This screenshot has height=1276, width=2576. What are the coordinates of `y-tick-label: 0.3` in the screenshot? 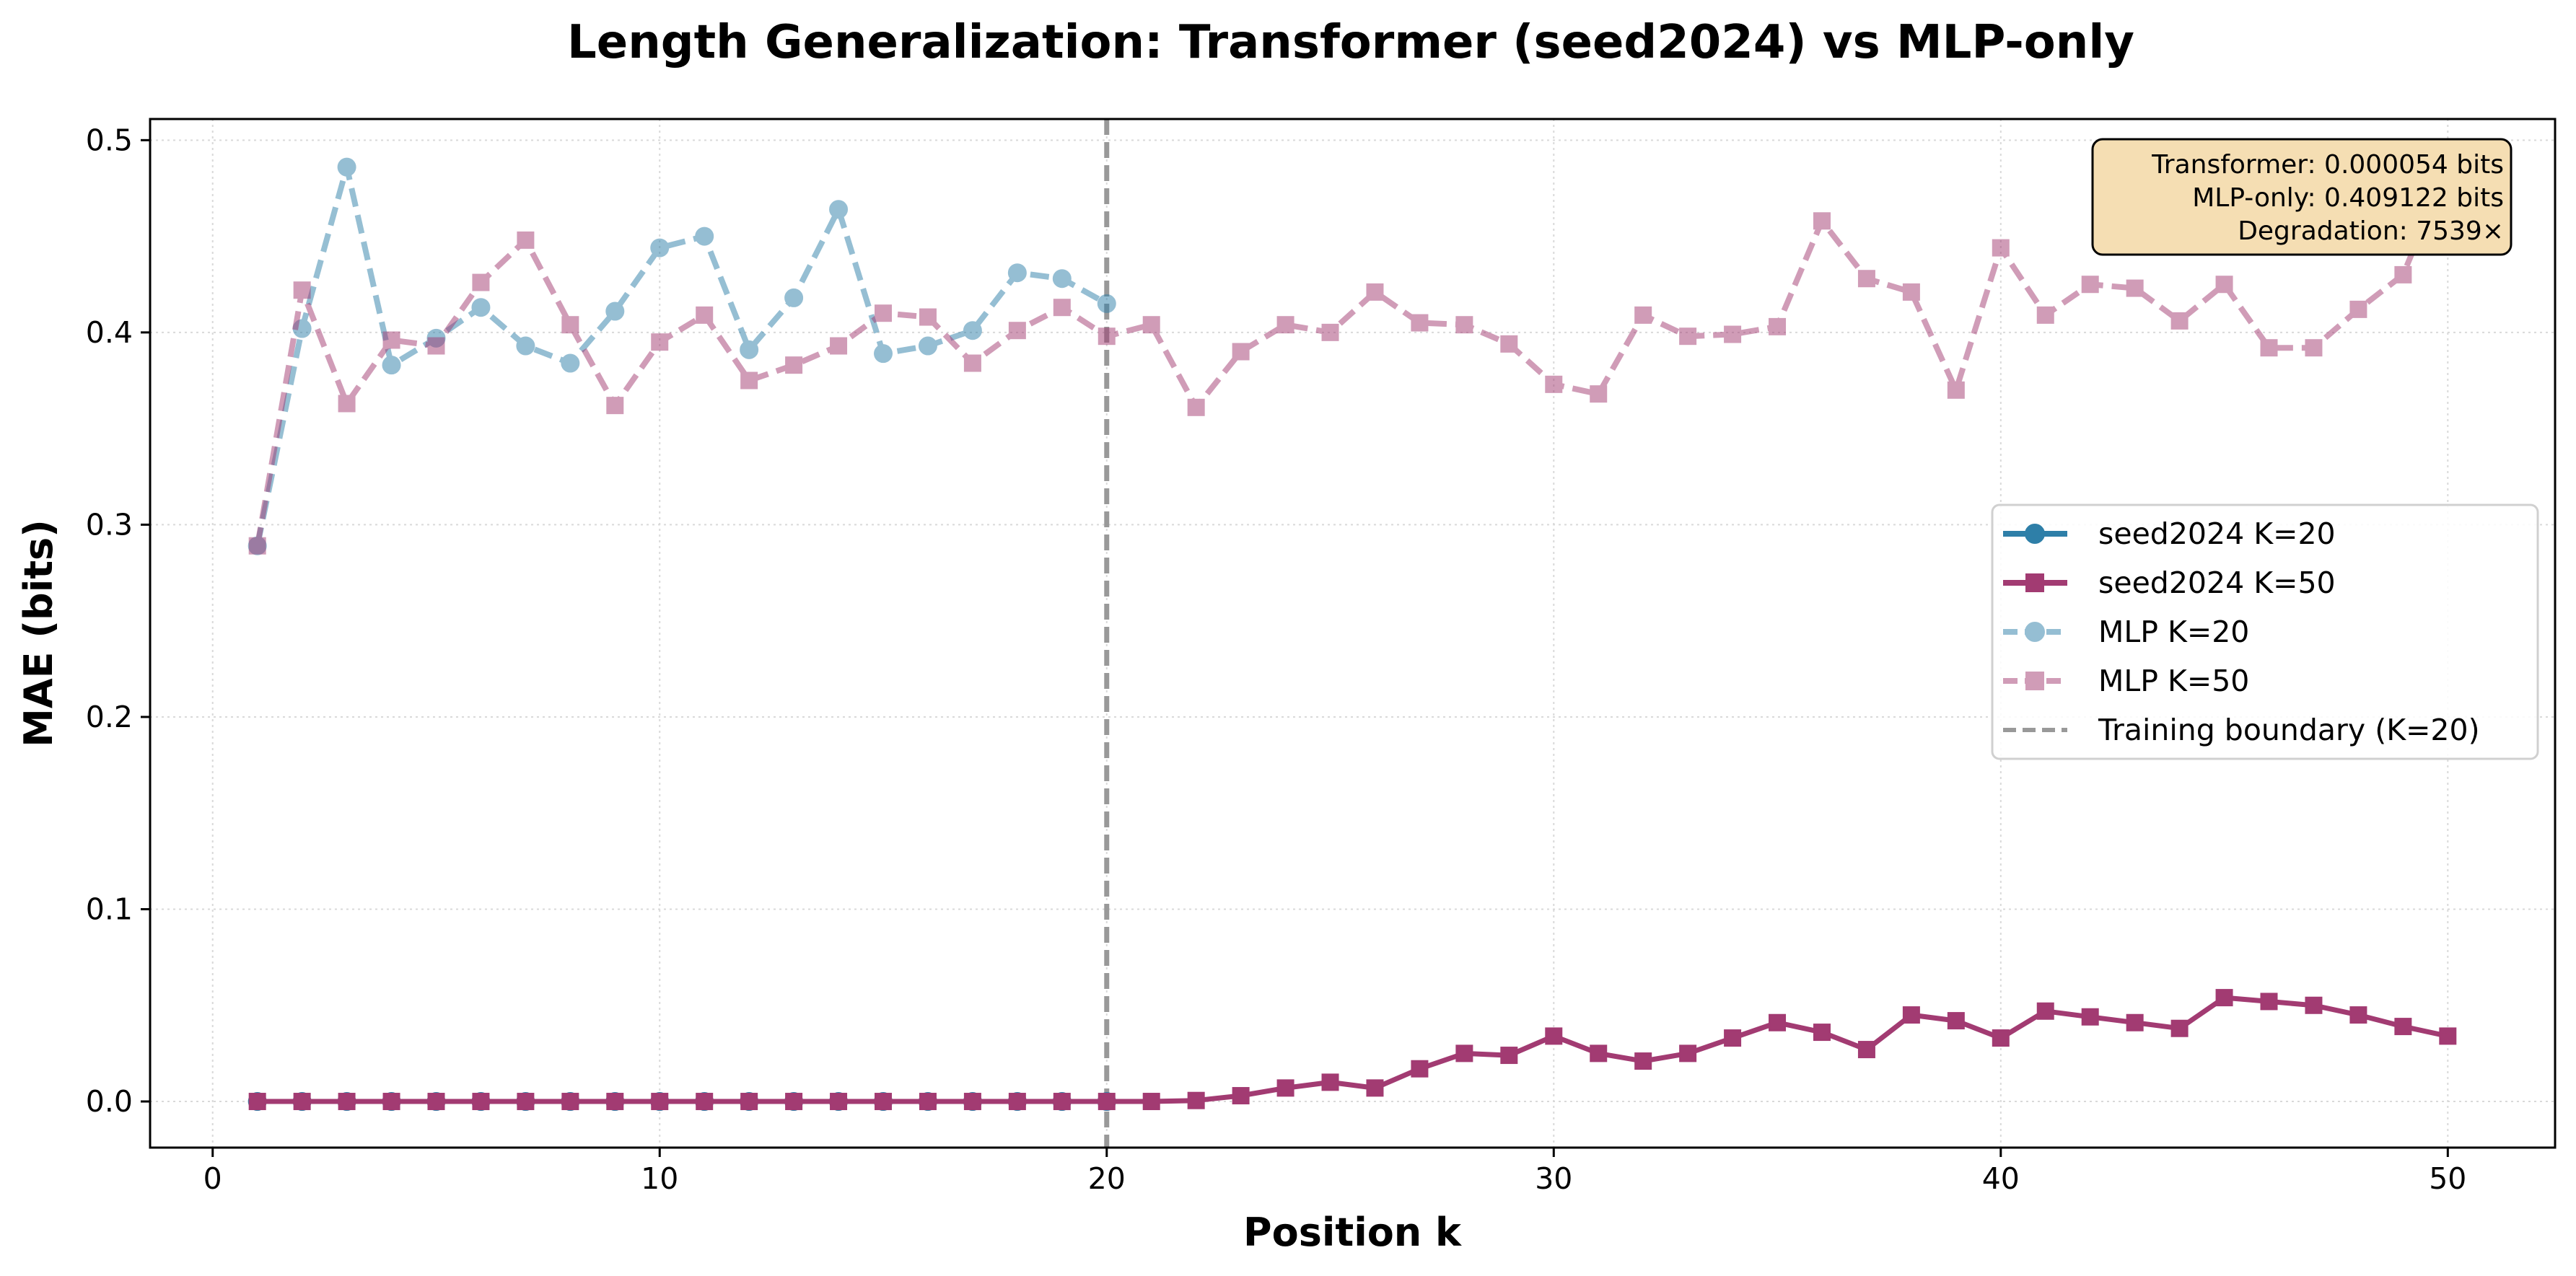 It's located at (109, 525).